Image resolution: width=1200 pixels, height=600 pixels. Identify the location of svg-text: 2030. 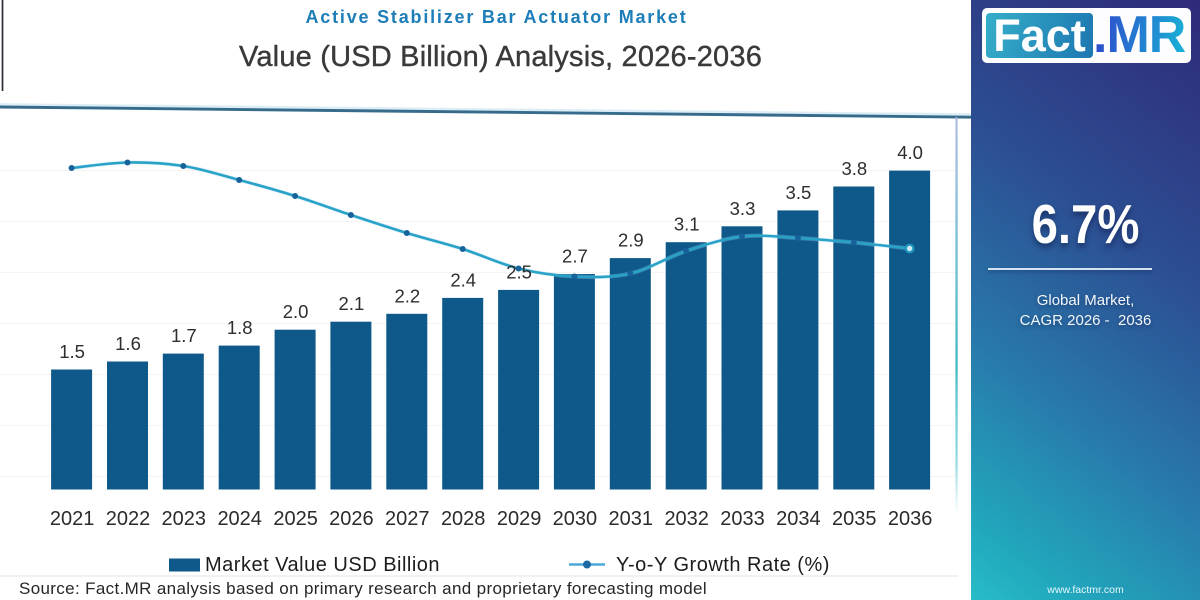
(575, 519).